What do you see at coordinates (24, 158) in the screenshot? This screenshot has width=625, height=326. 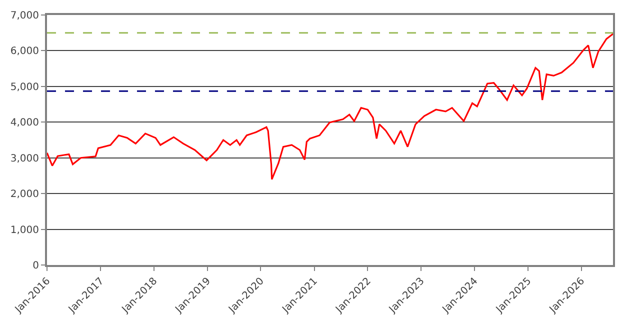 I see `y-tick-label: 3,000` at bounding box center [24, 158].